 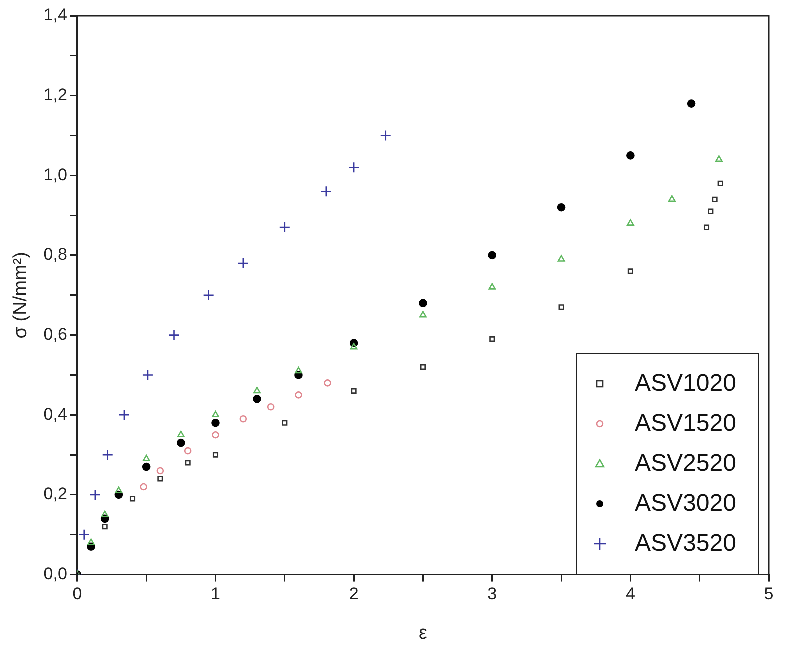 I want to click on y-tick-label: 0,2, so click(x=56, y=494).